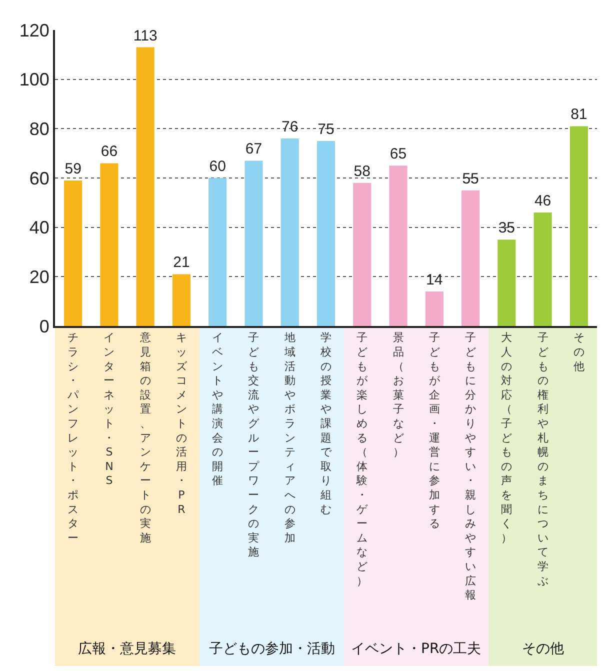  I want to click on category-label: 地域活動やボランティアへの参加, so click(290, 437).